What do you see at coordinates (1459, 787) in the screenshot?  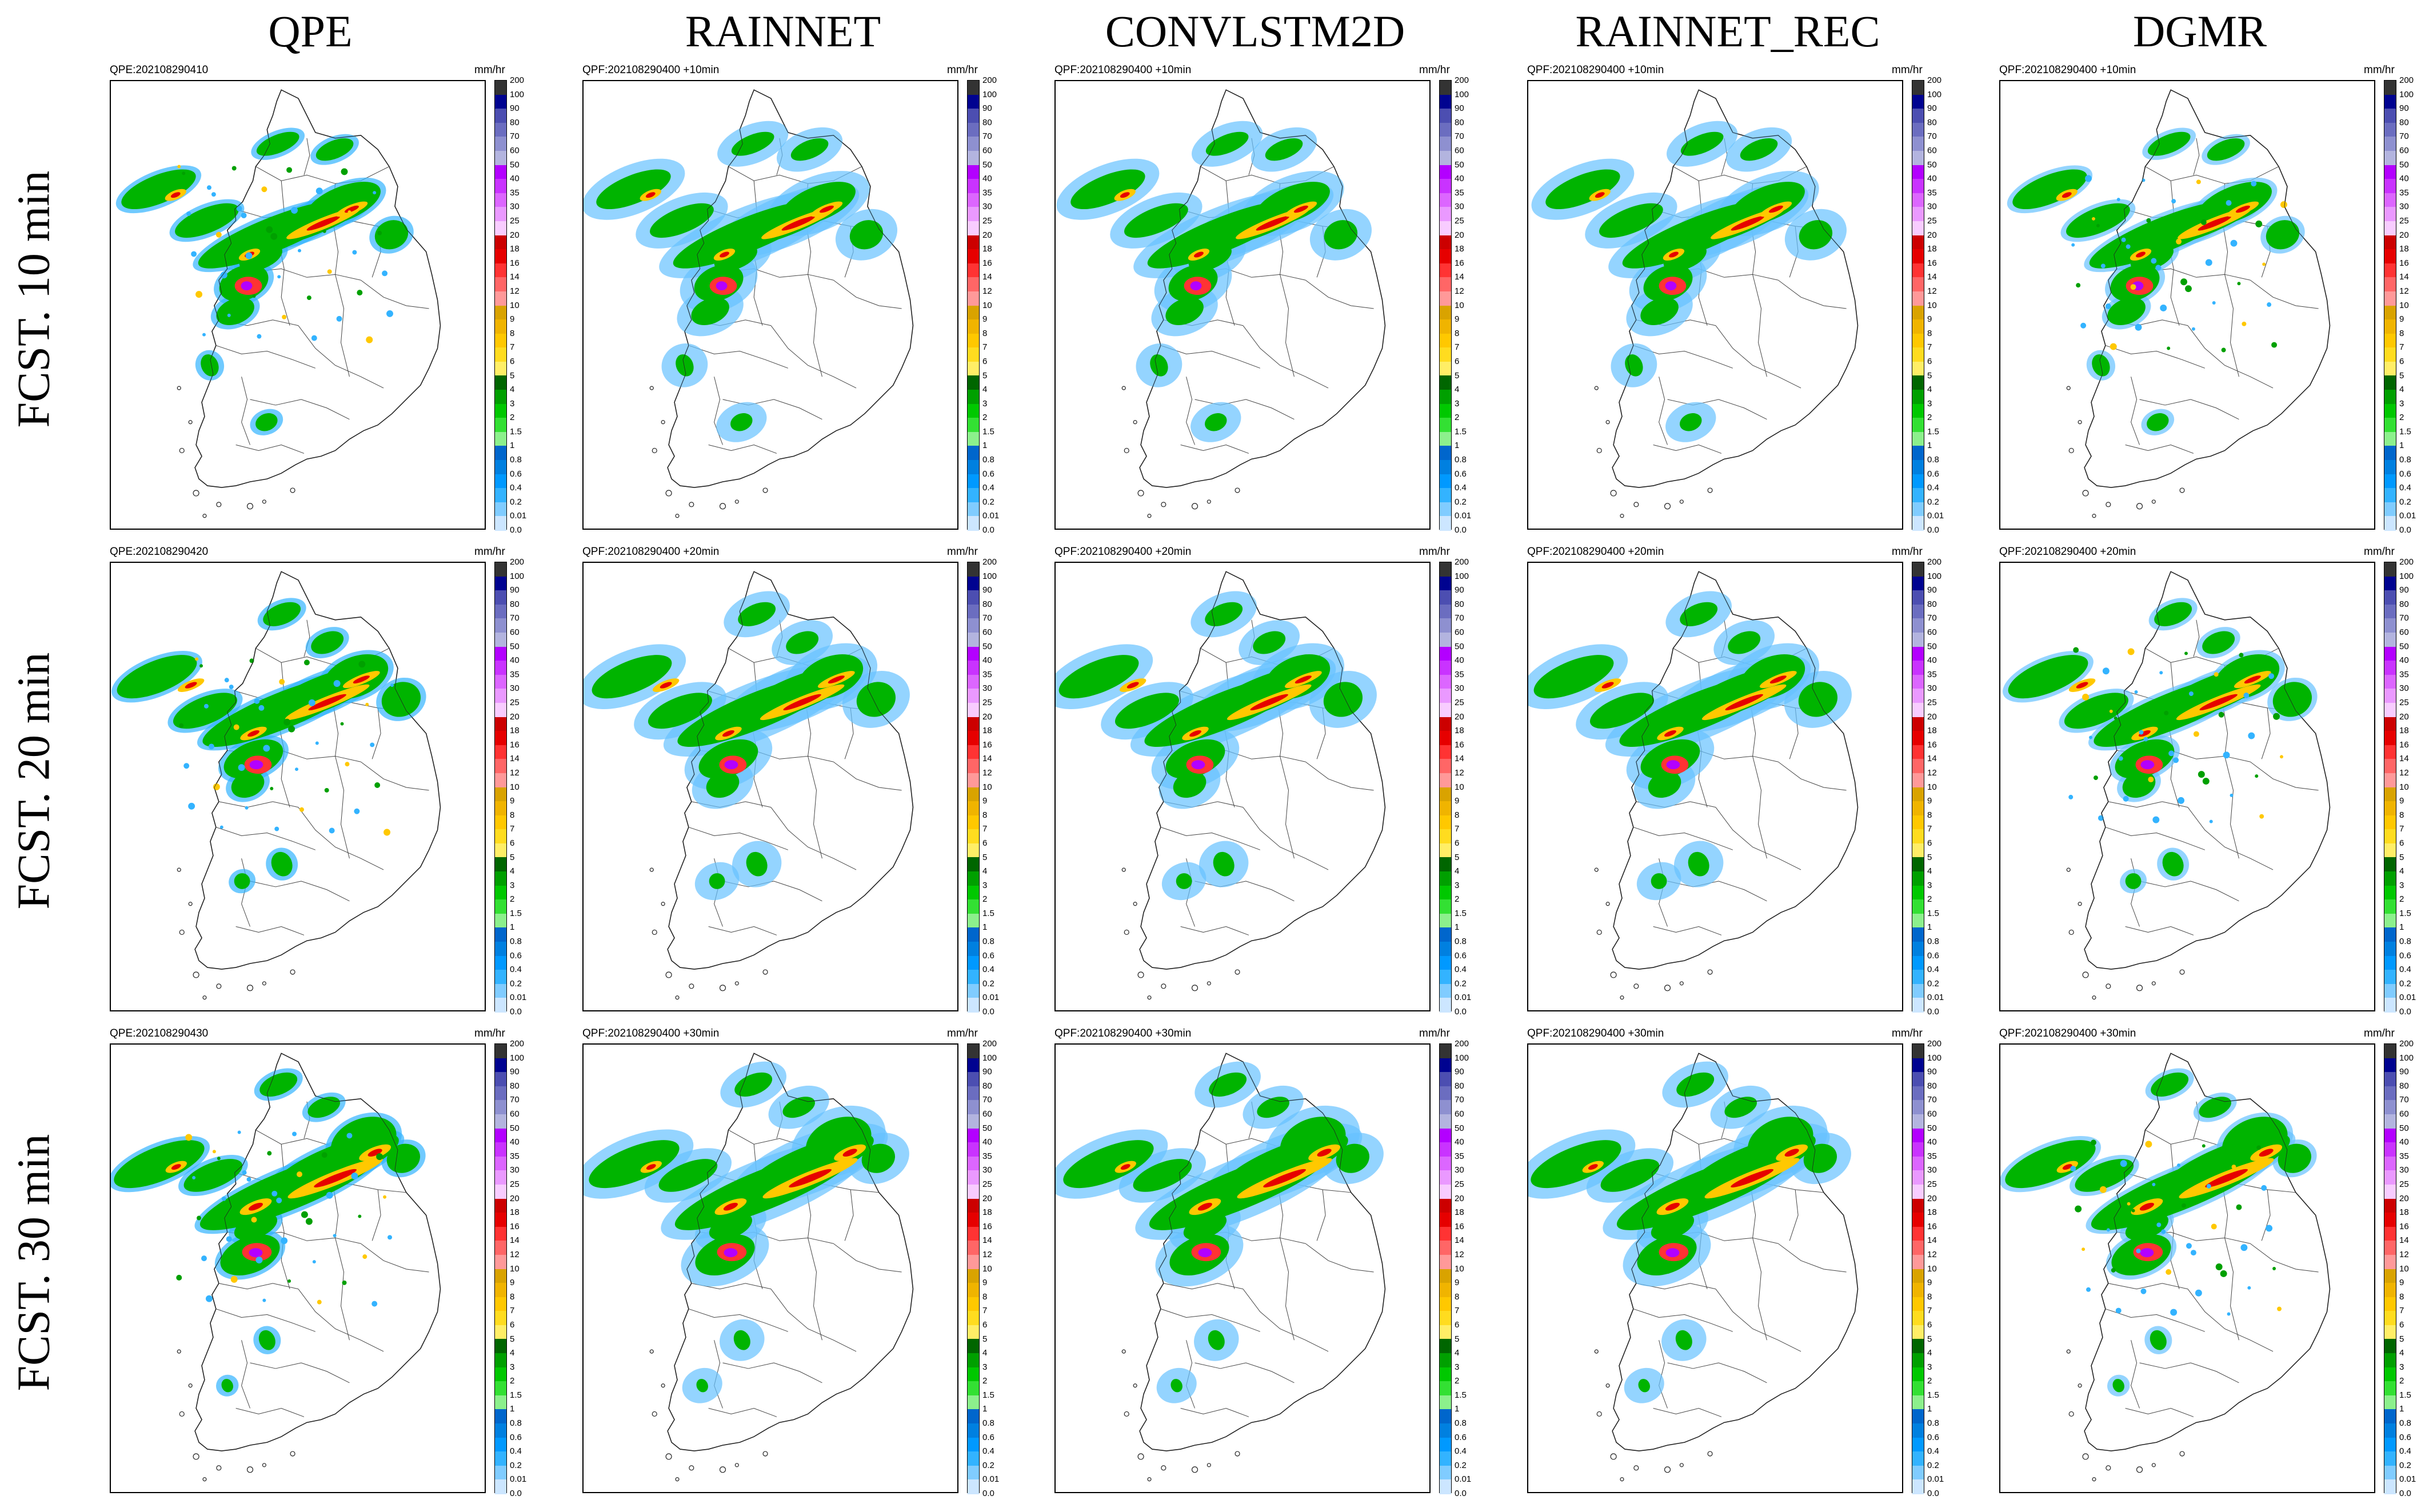 I see `colorbar-label: 10` at bounding box center [1459, 787].